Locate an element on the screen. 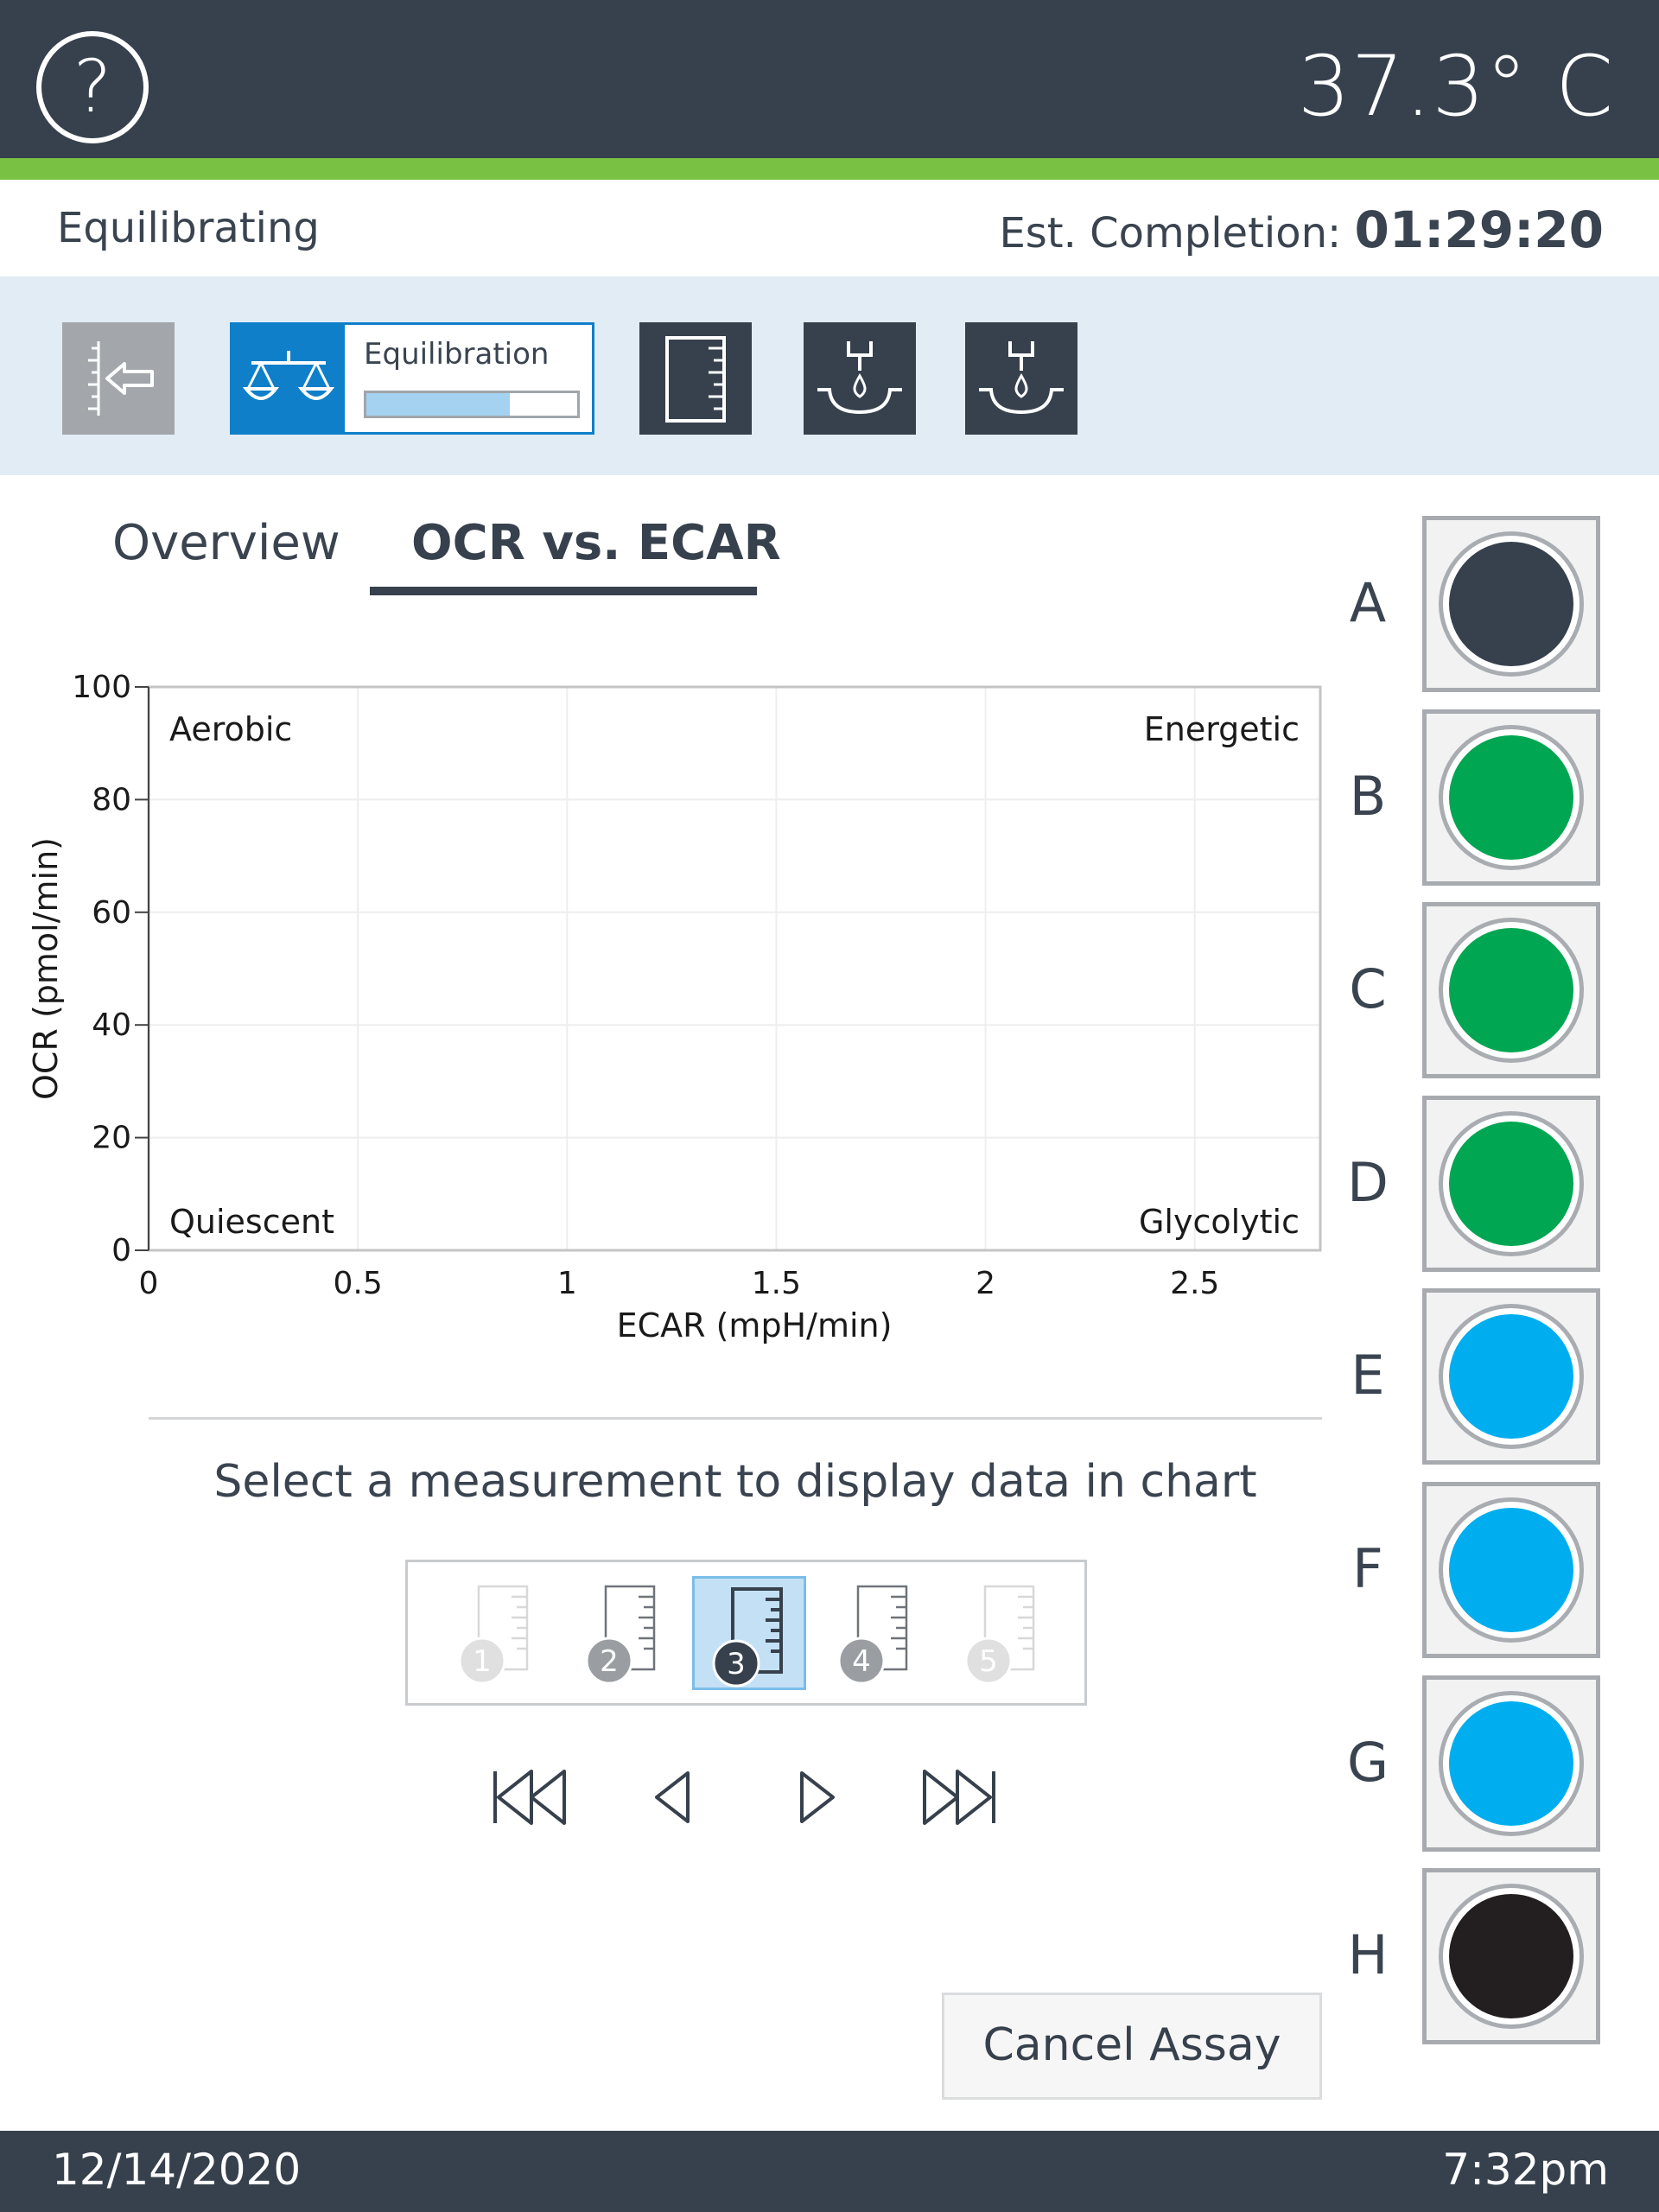  x-tick-label: 2.5 is located at coordinates (1194, 1283).